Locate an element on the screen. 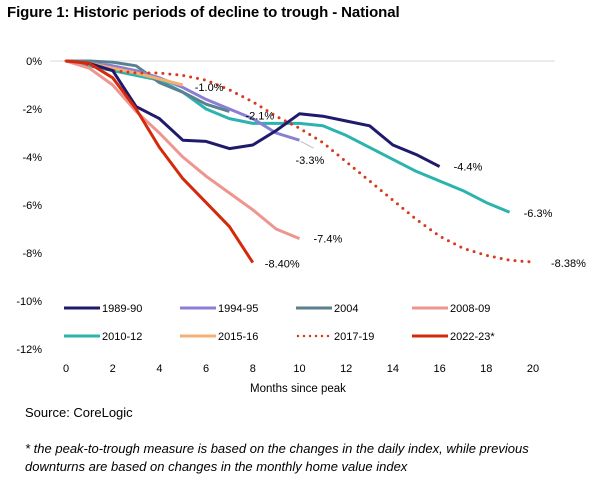 This screenshot has height=484, width=602. end-label-199495: -3.3% is located at coordinates (310, 161).